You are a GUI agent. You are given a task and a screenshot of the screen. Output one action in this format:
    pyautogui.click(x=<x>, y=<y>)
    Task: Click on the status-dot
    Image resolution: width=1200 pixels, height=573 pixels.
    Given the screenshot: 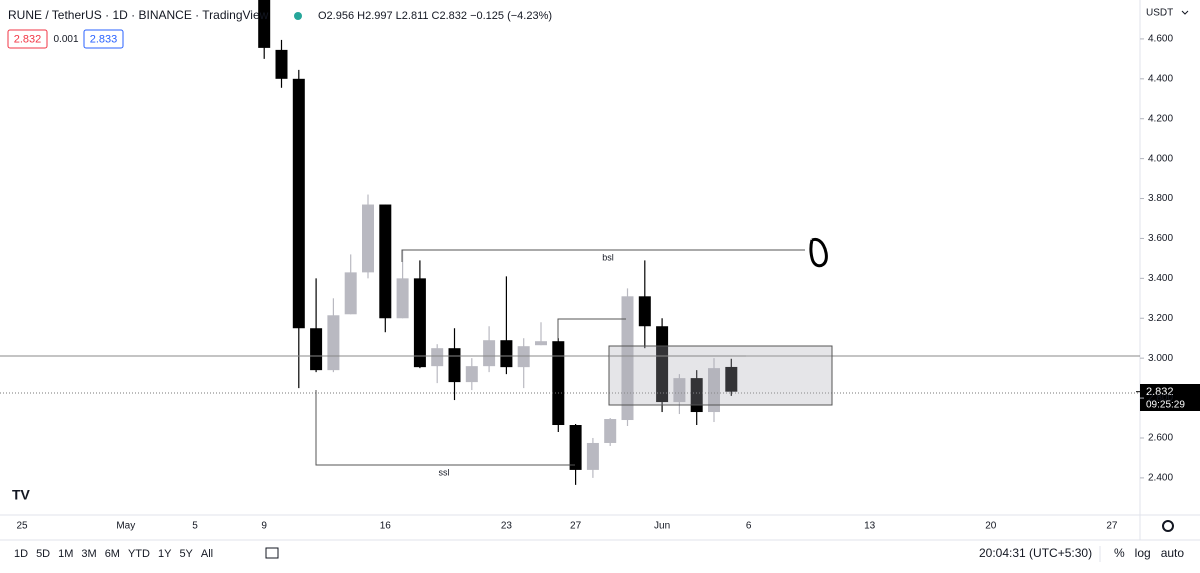 What is the action you would take?
    pyautogui.click(x=298, y=16)
    